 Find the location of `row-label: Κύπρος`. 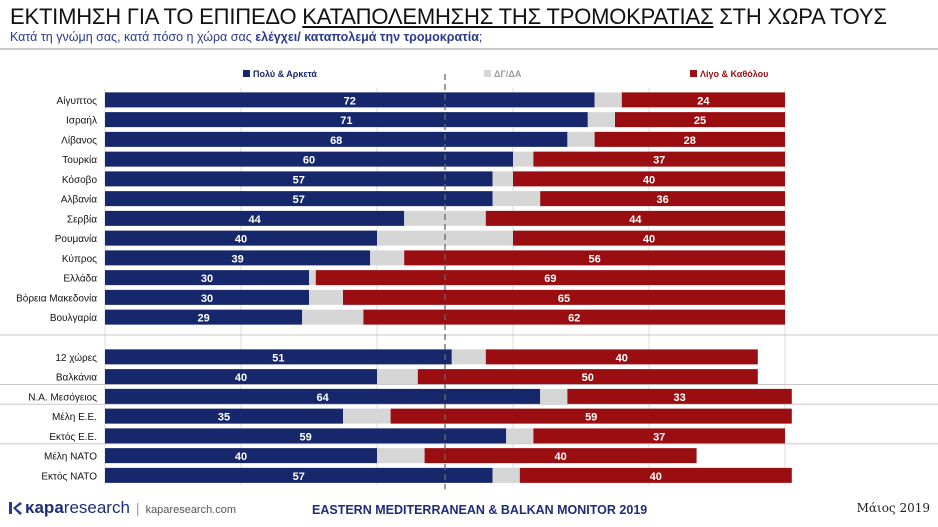

row-label: Κύπρος is located at coordinates (79, 259).